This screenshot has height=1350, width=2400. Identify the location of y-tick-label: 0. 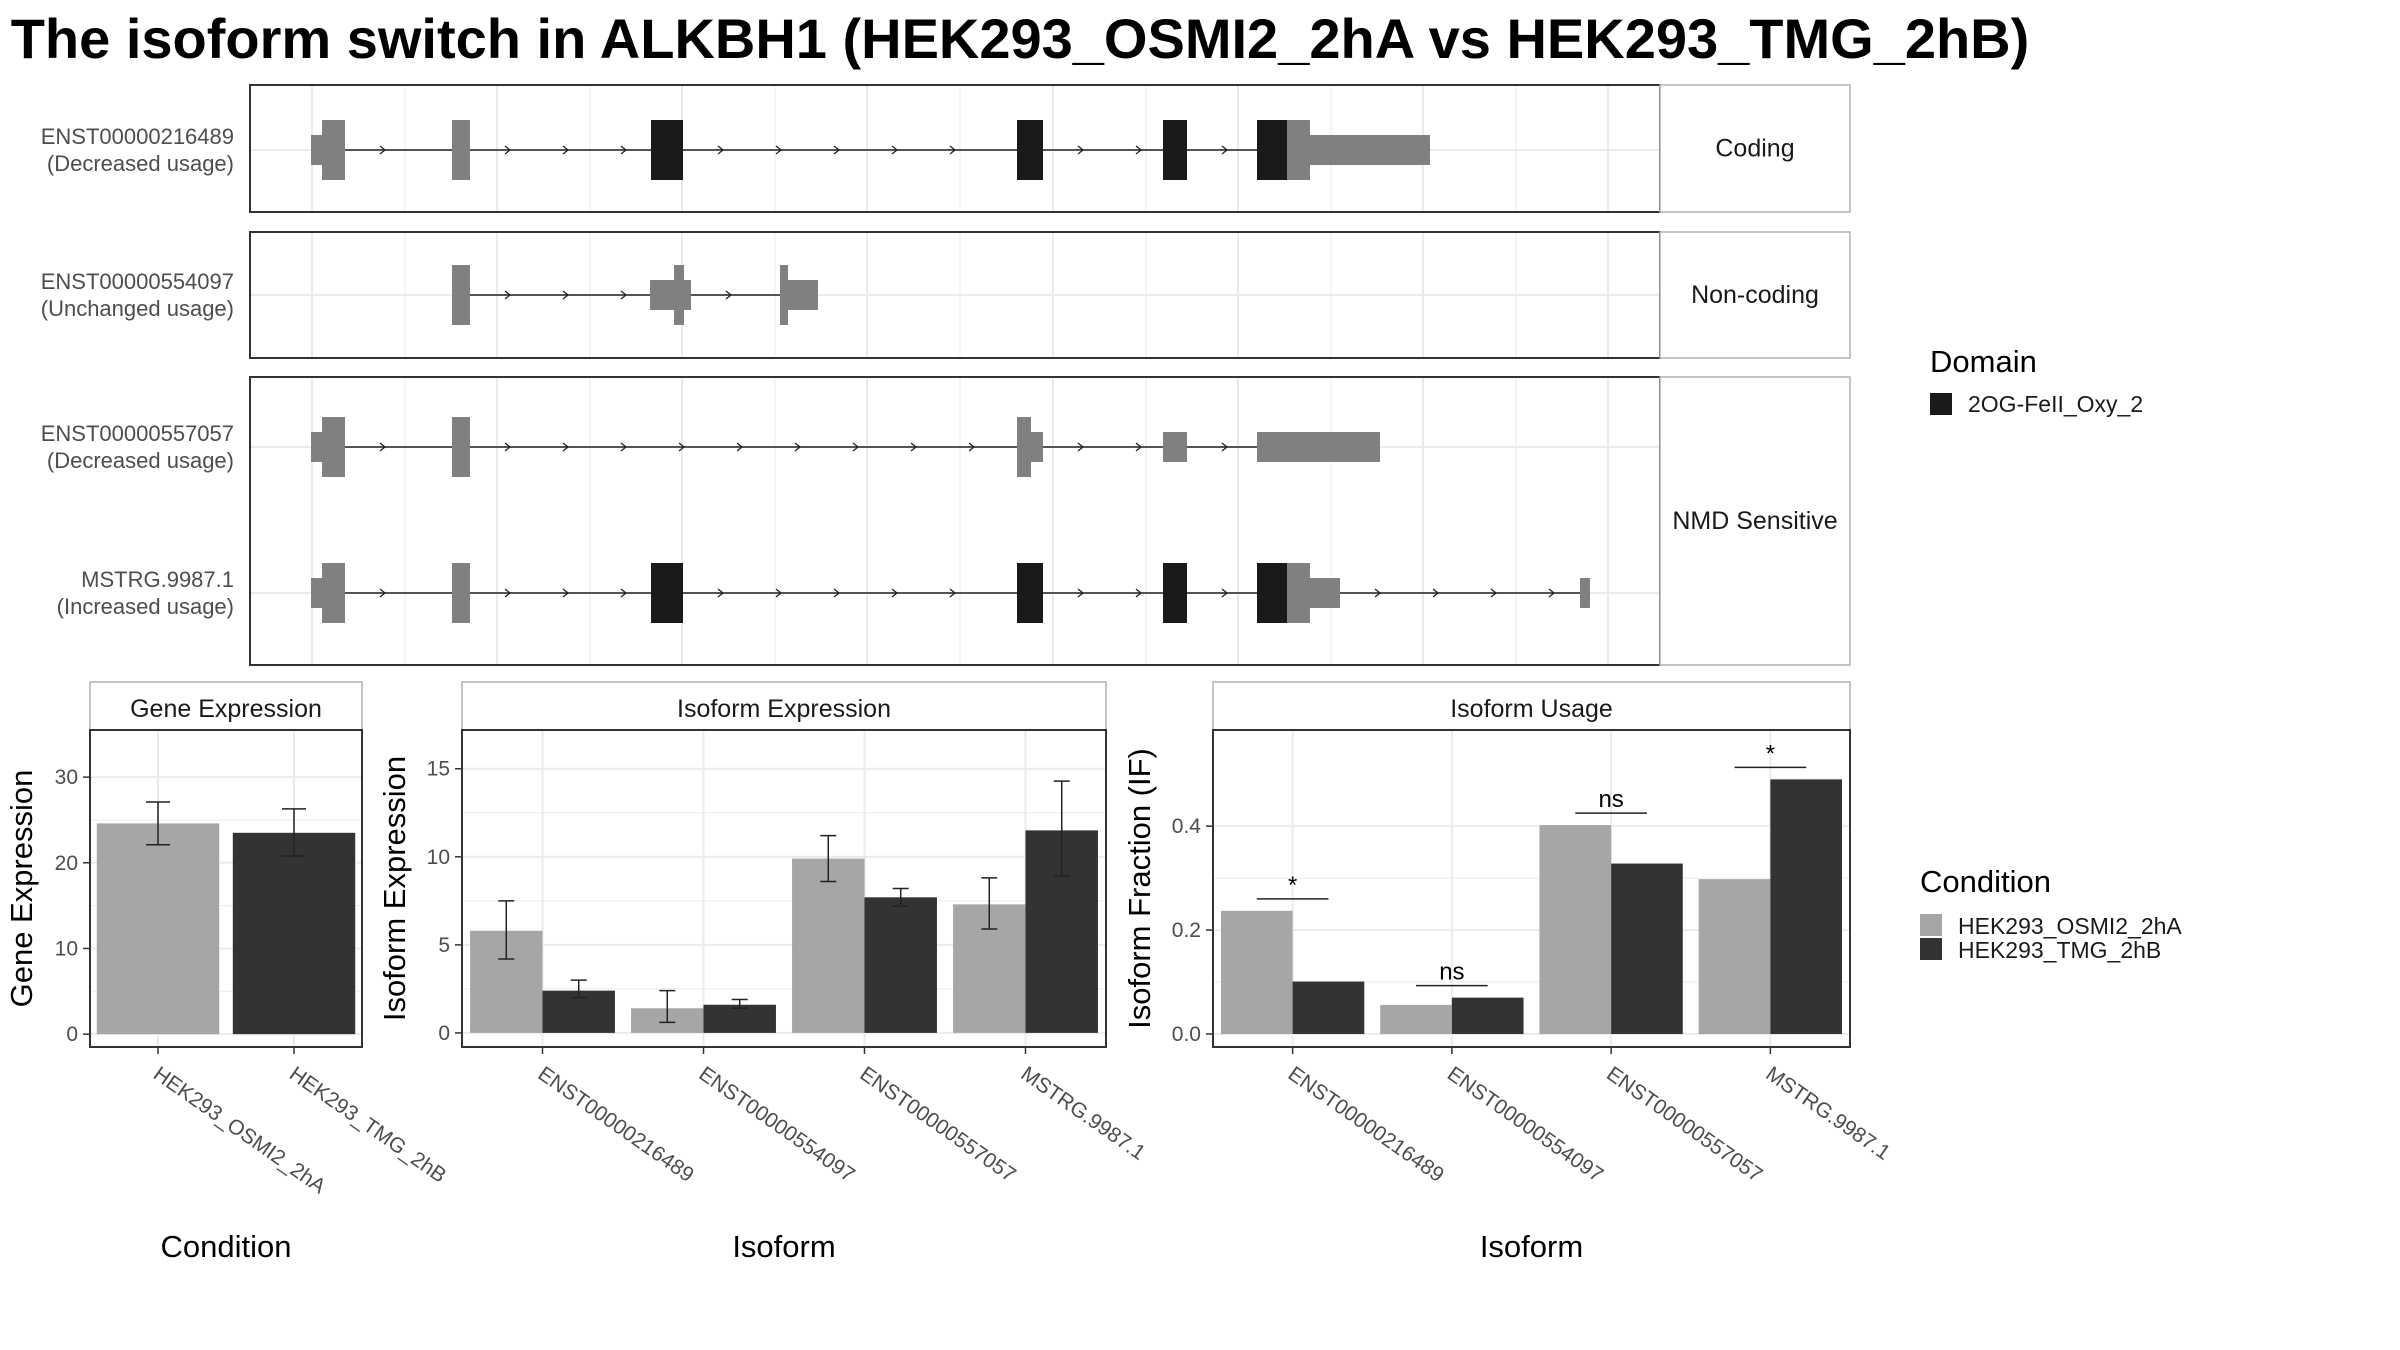
(72, 1034).